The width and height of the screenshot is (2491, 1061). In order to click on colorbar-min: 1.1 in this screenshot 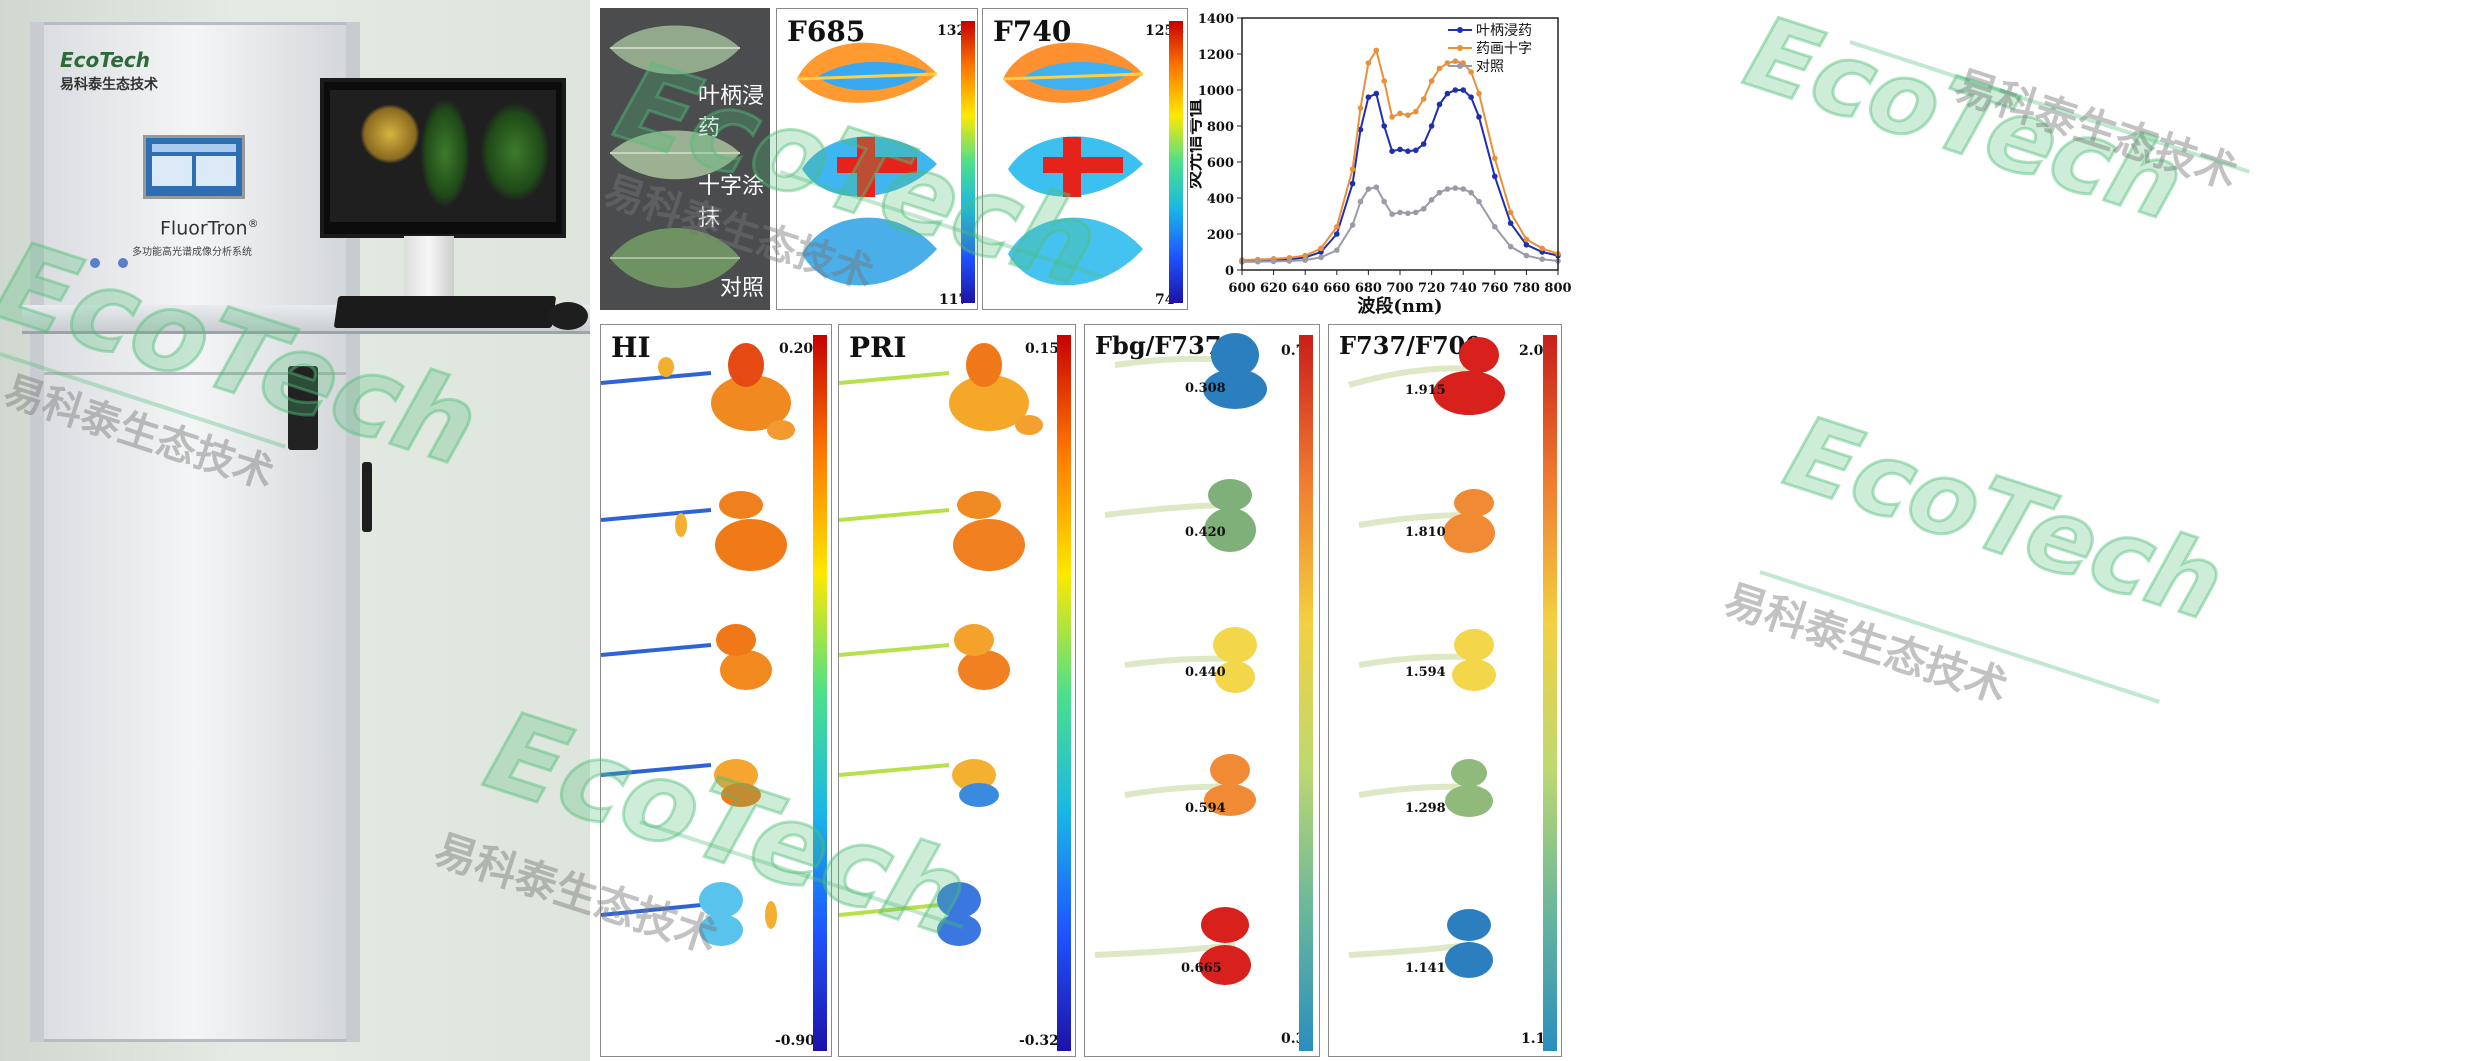, I will do `click(1533, 1039)`.